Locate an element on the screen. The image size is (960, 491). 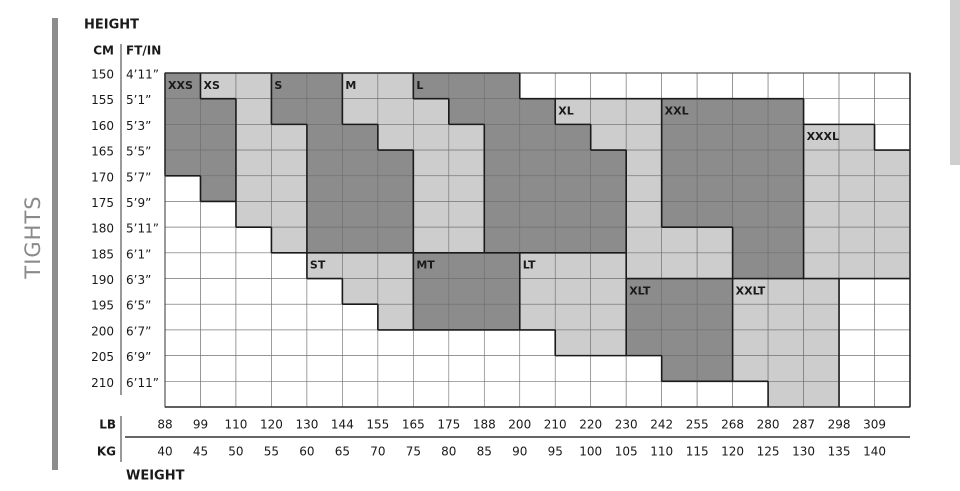
weight-heading: WEIGHT is located at coordinates (155, 476).